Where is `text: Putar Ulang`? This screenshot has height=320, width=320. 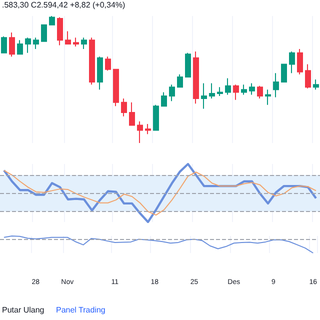
text: Putar Ulang is located at coordinates (23, 310).